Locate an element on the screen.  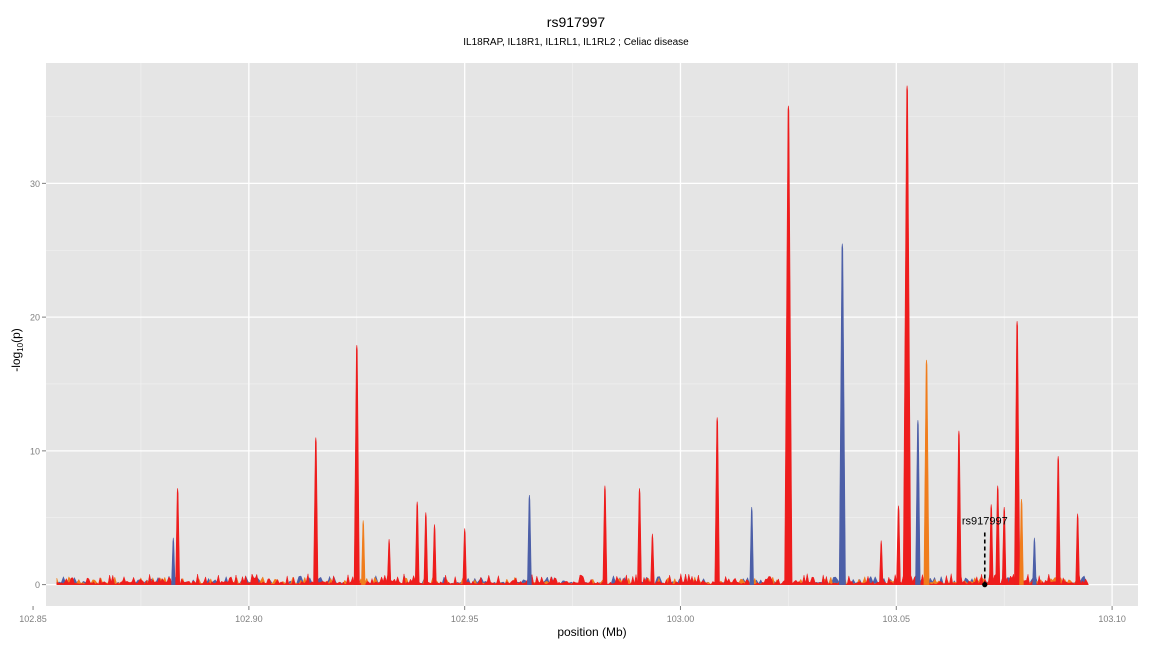
y-tick-label: 10 is located at coordinates (35, 451).